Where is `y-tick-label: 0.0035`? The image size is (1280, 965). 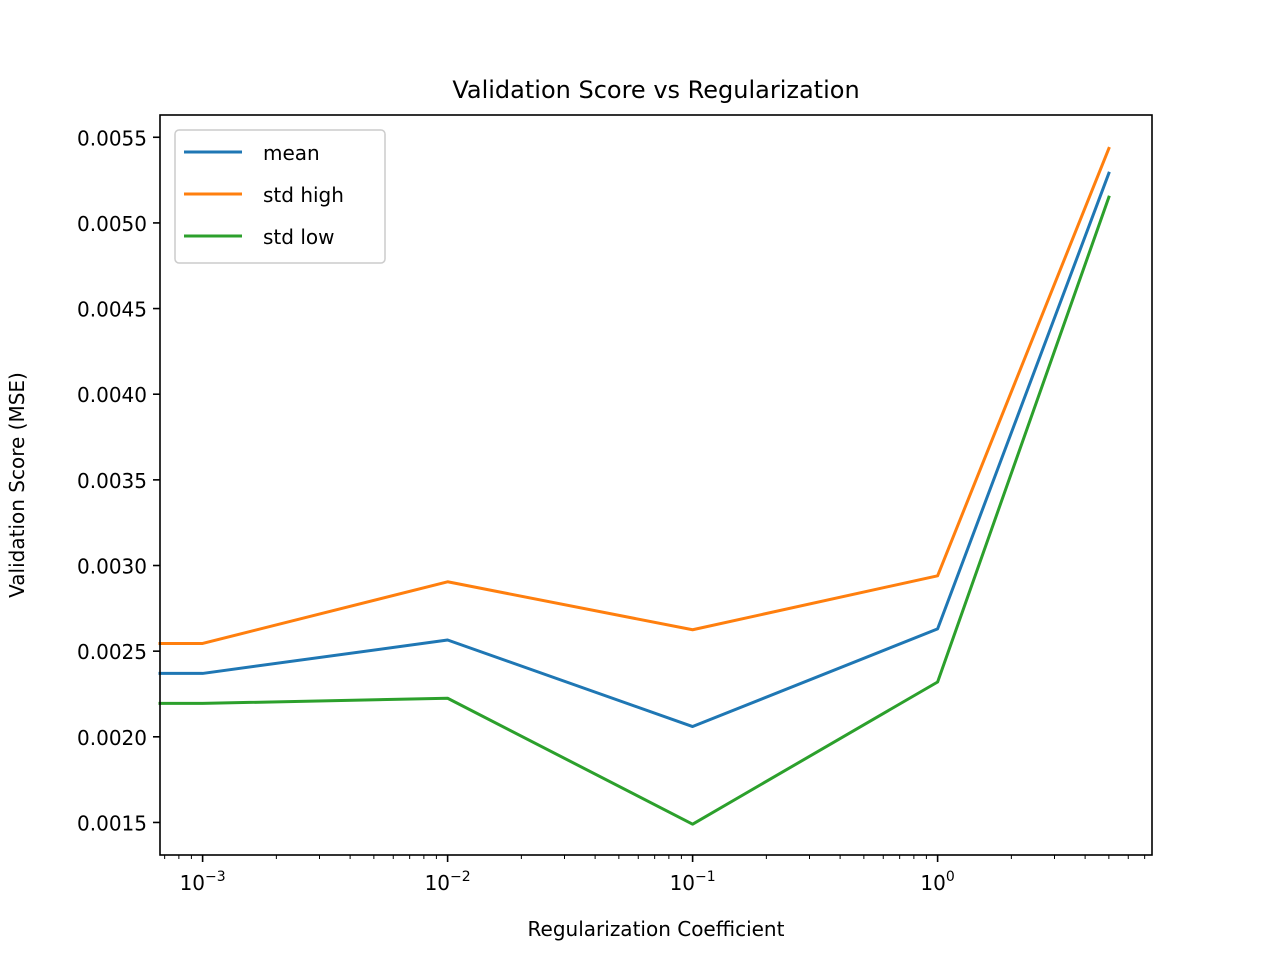
y-tick-label: 0.0035 is located at coordinates (112, 481).